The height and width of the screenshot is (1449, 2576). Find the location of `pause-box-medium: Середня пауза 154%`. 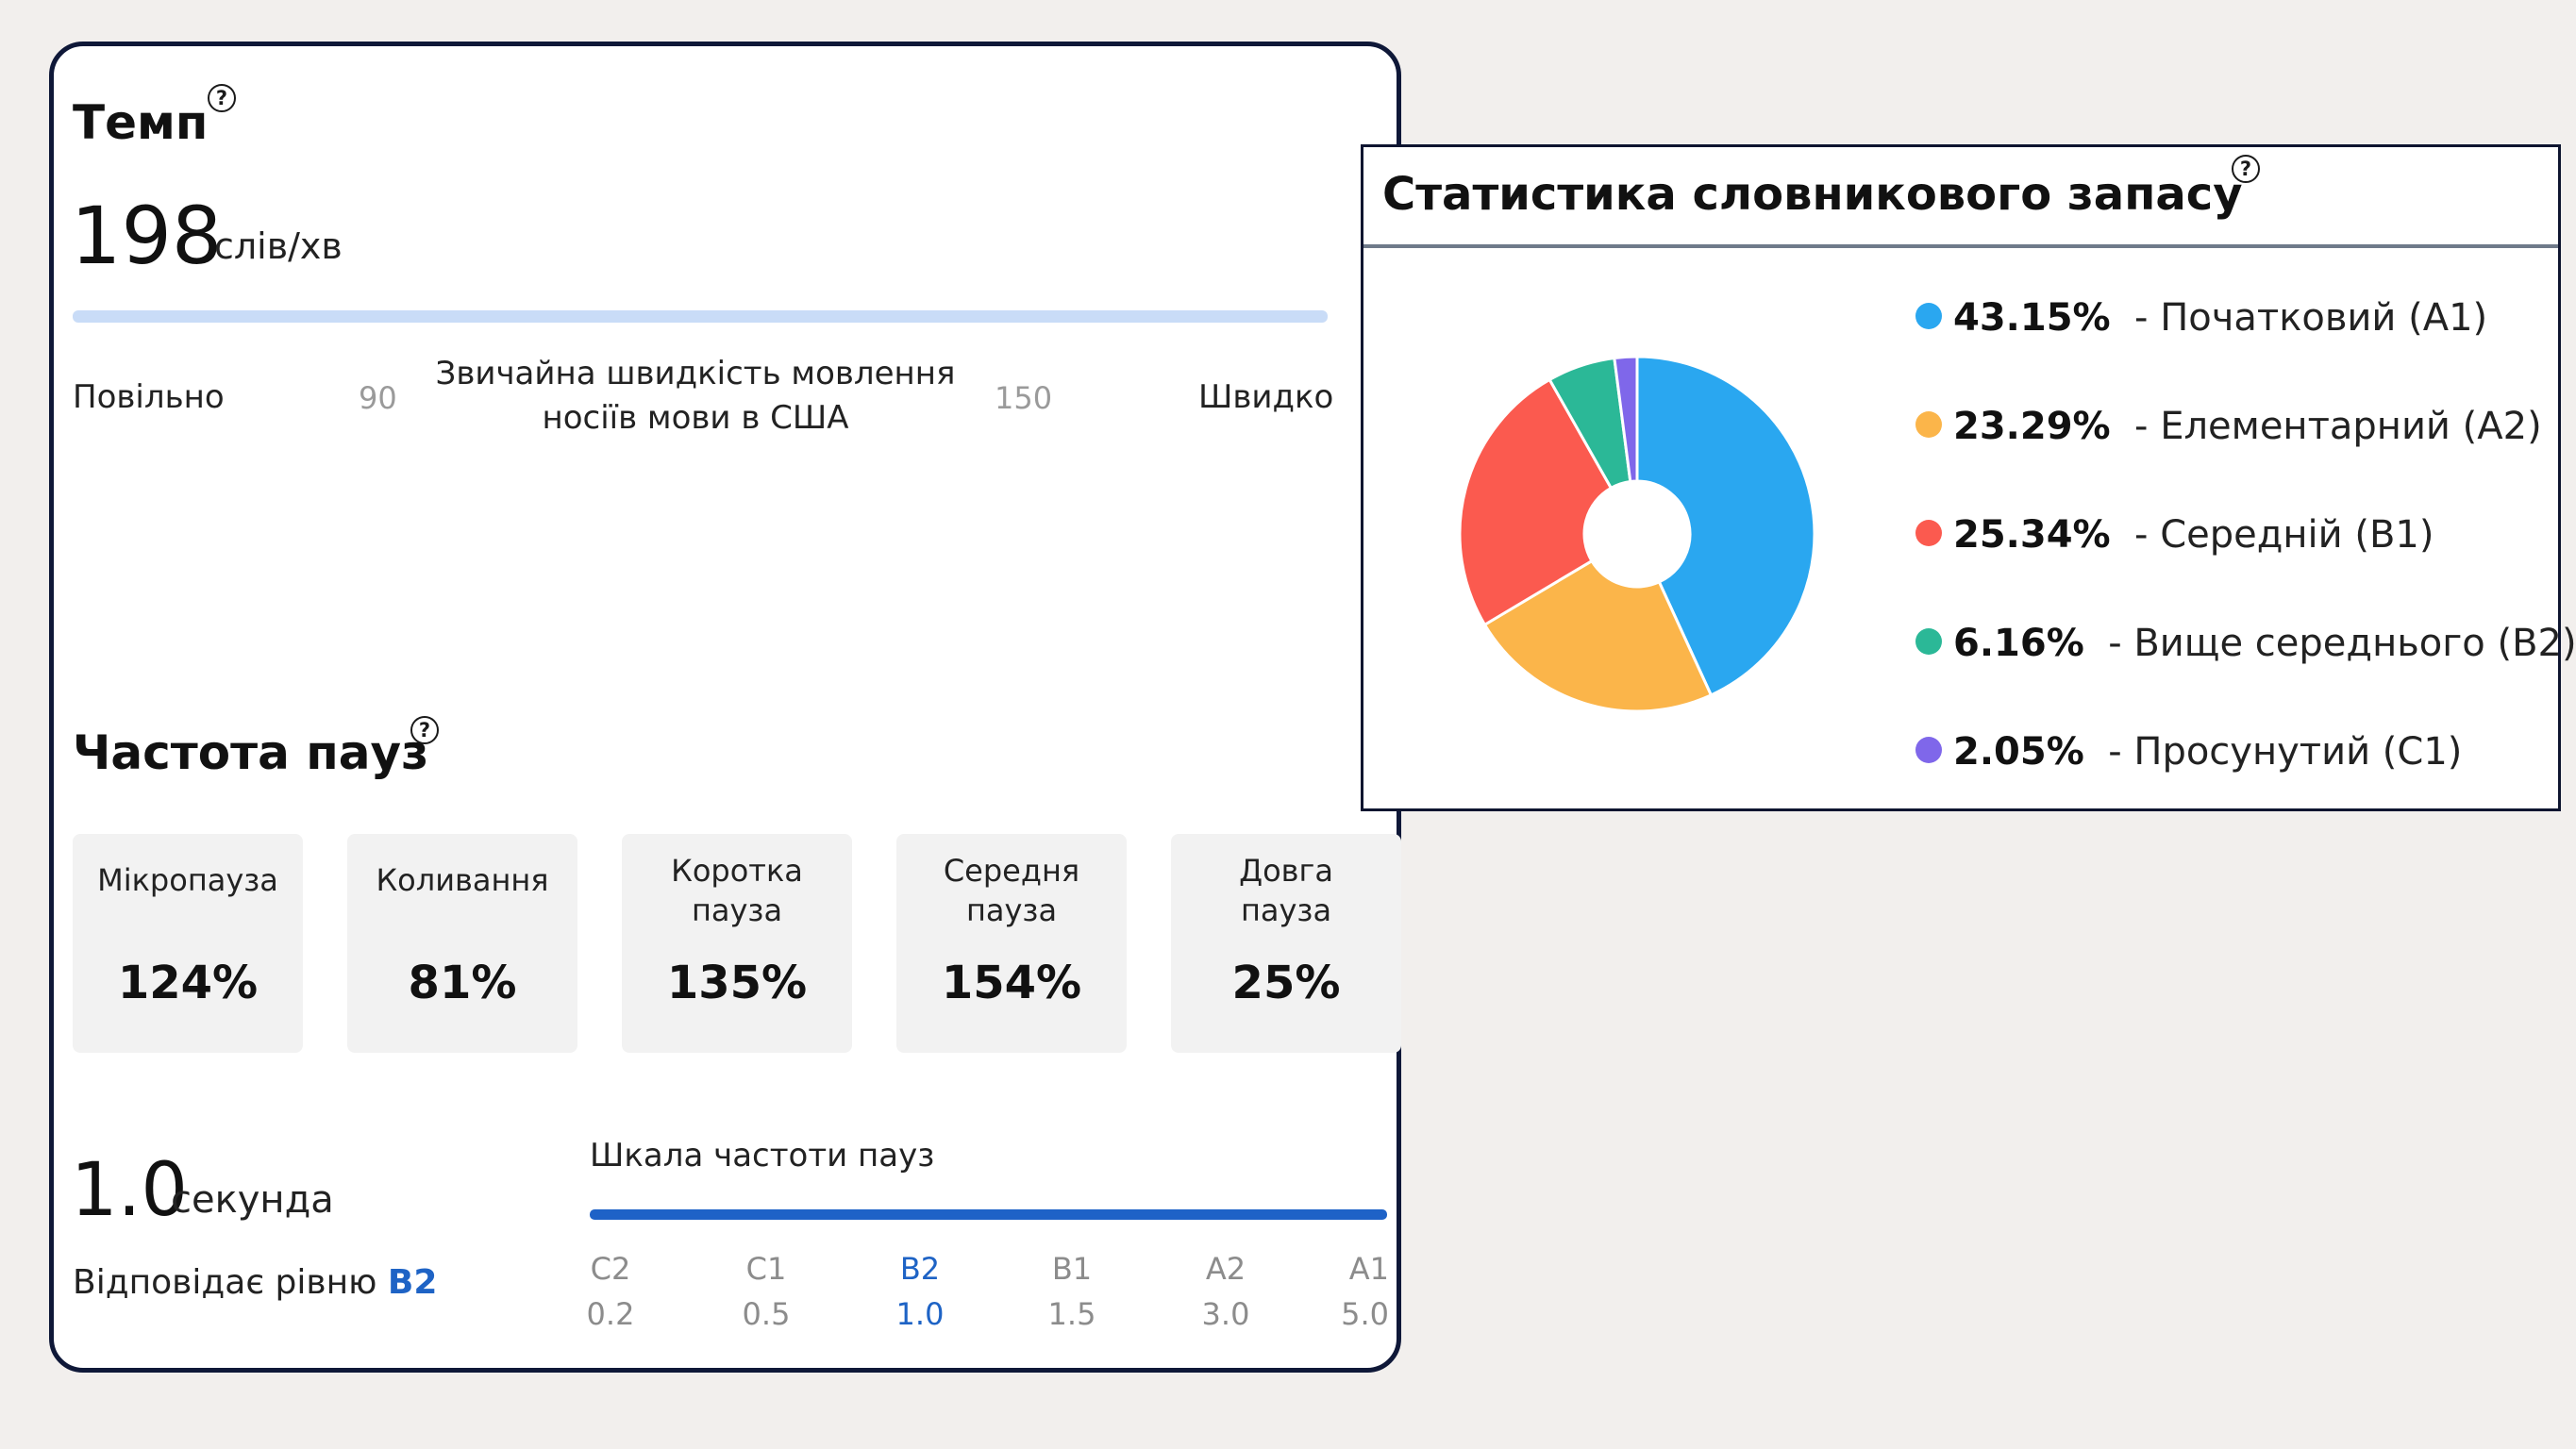

pause-box-medium: Середня пауза 154% is located at coordinates (1011, 943).